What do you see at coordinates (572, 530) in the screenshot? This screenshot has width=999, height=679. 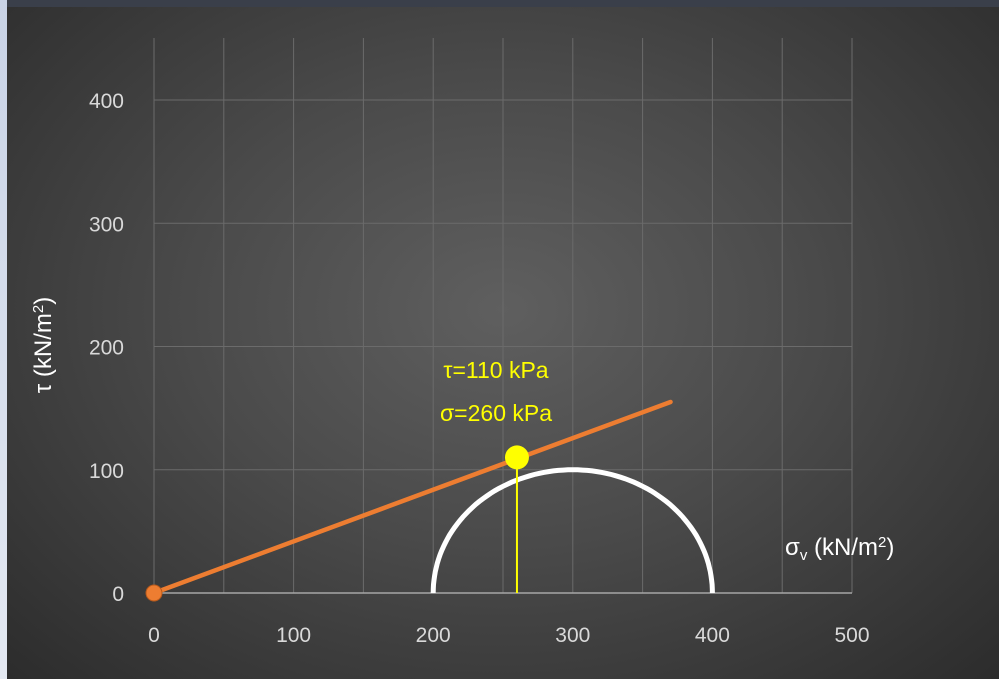 I see `mohr-circle` at bounding box center [572, 530].